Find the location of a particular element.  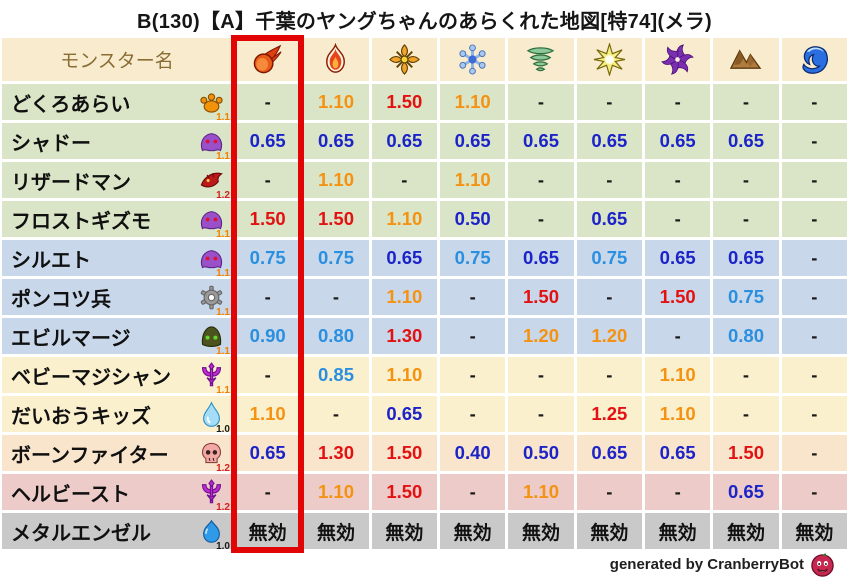

monster-name: どくろあらい is located at coordinates (71, 104).